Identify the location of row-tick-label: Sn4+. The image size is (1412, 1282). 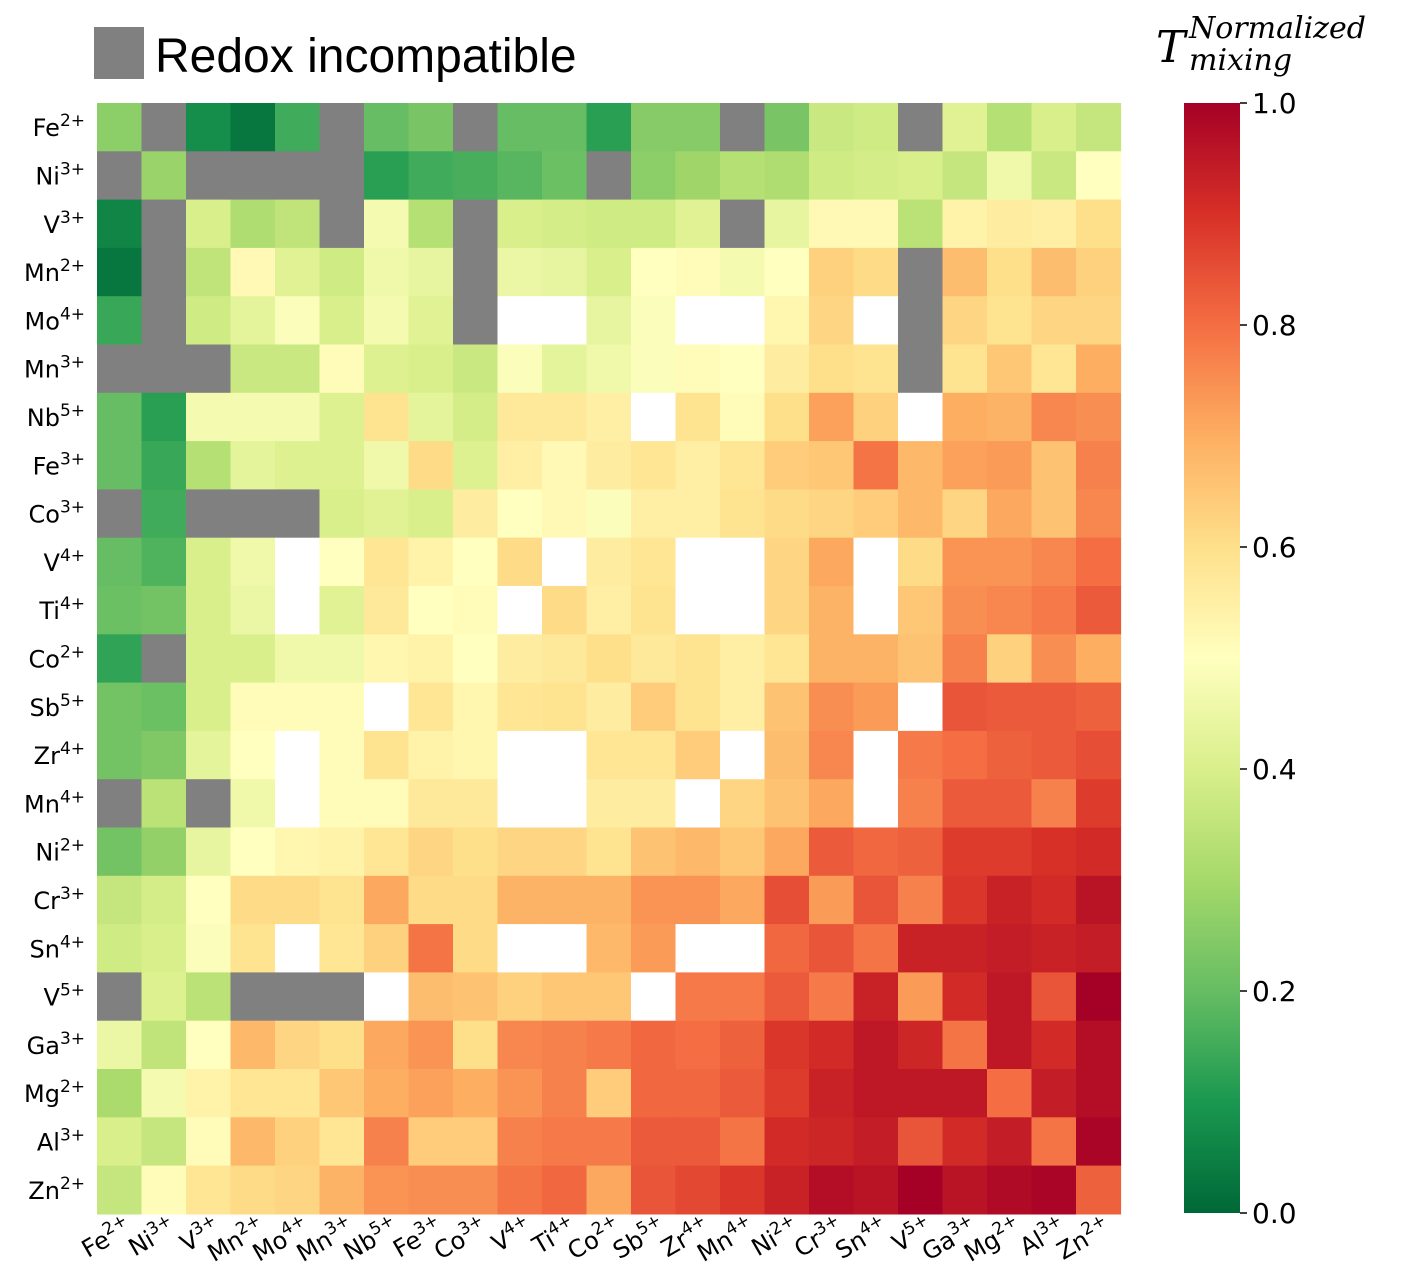
(57, 947).